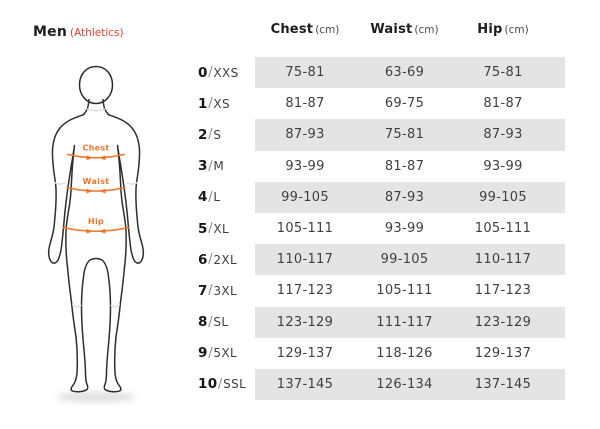 Image resolution: width=600 pixels, height=429 pixels. What do you see at coordinates (305, 197) in the screenshot?
I see `chest-value-cell: 99-105` at bounding box center [305, 197].